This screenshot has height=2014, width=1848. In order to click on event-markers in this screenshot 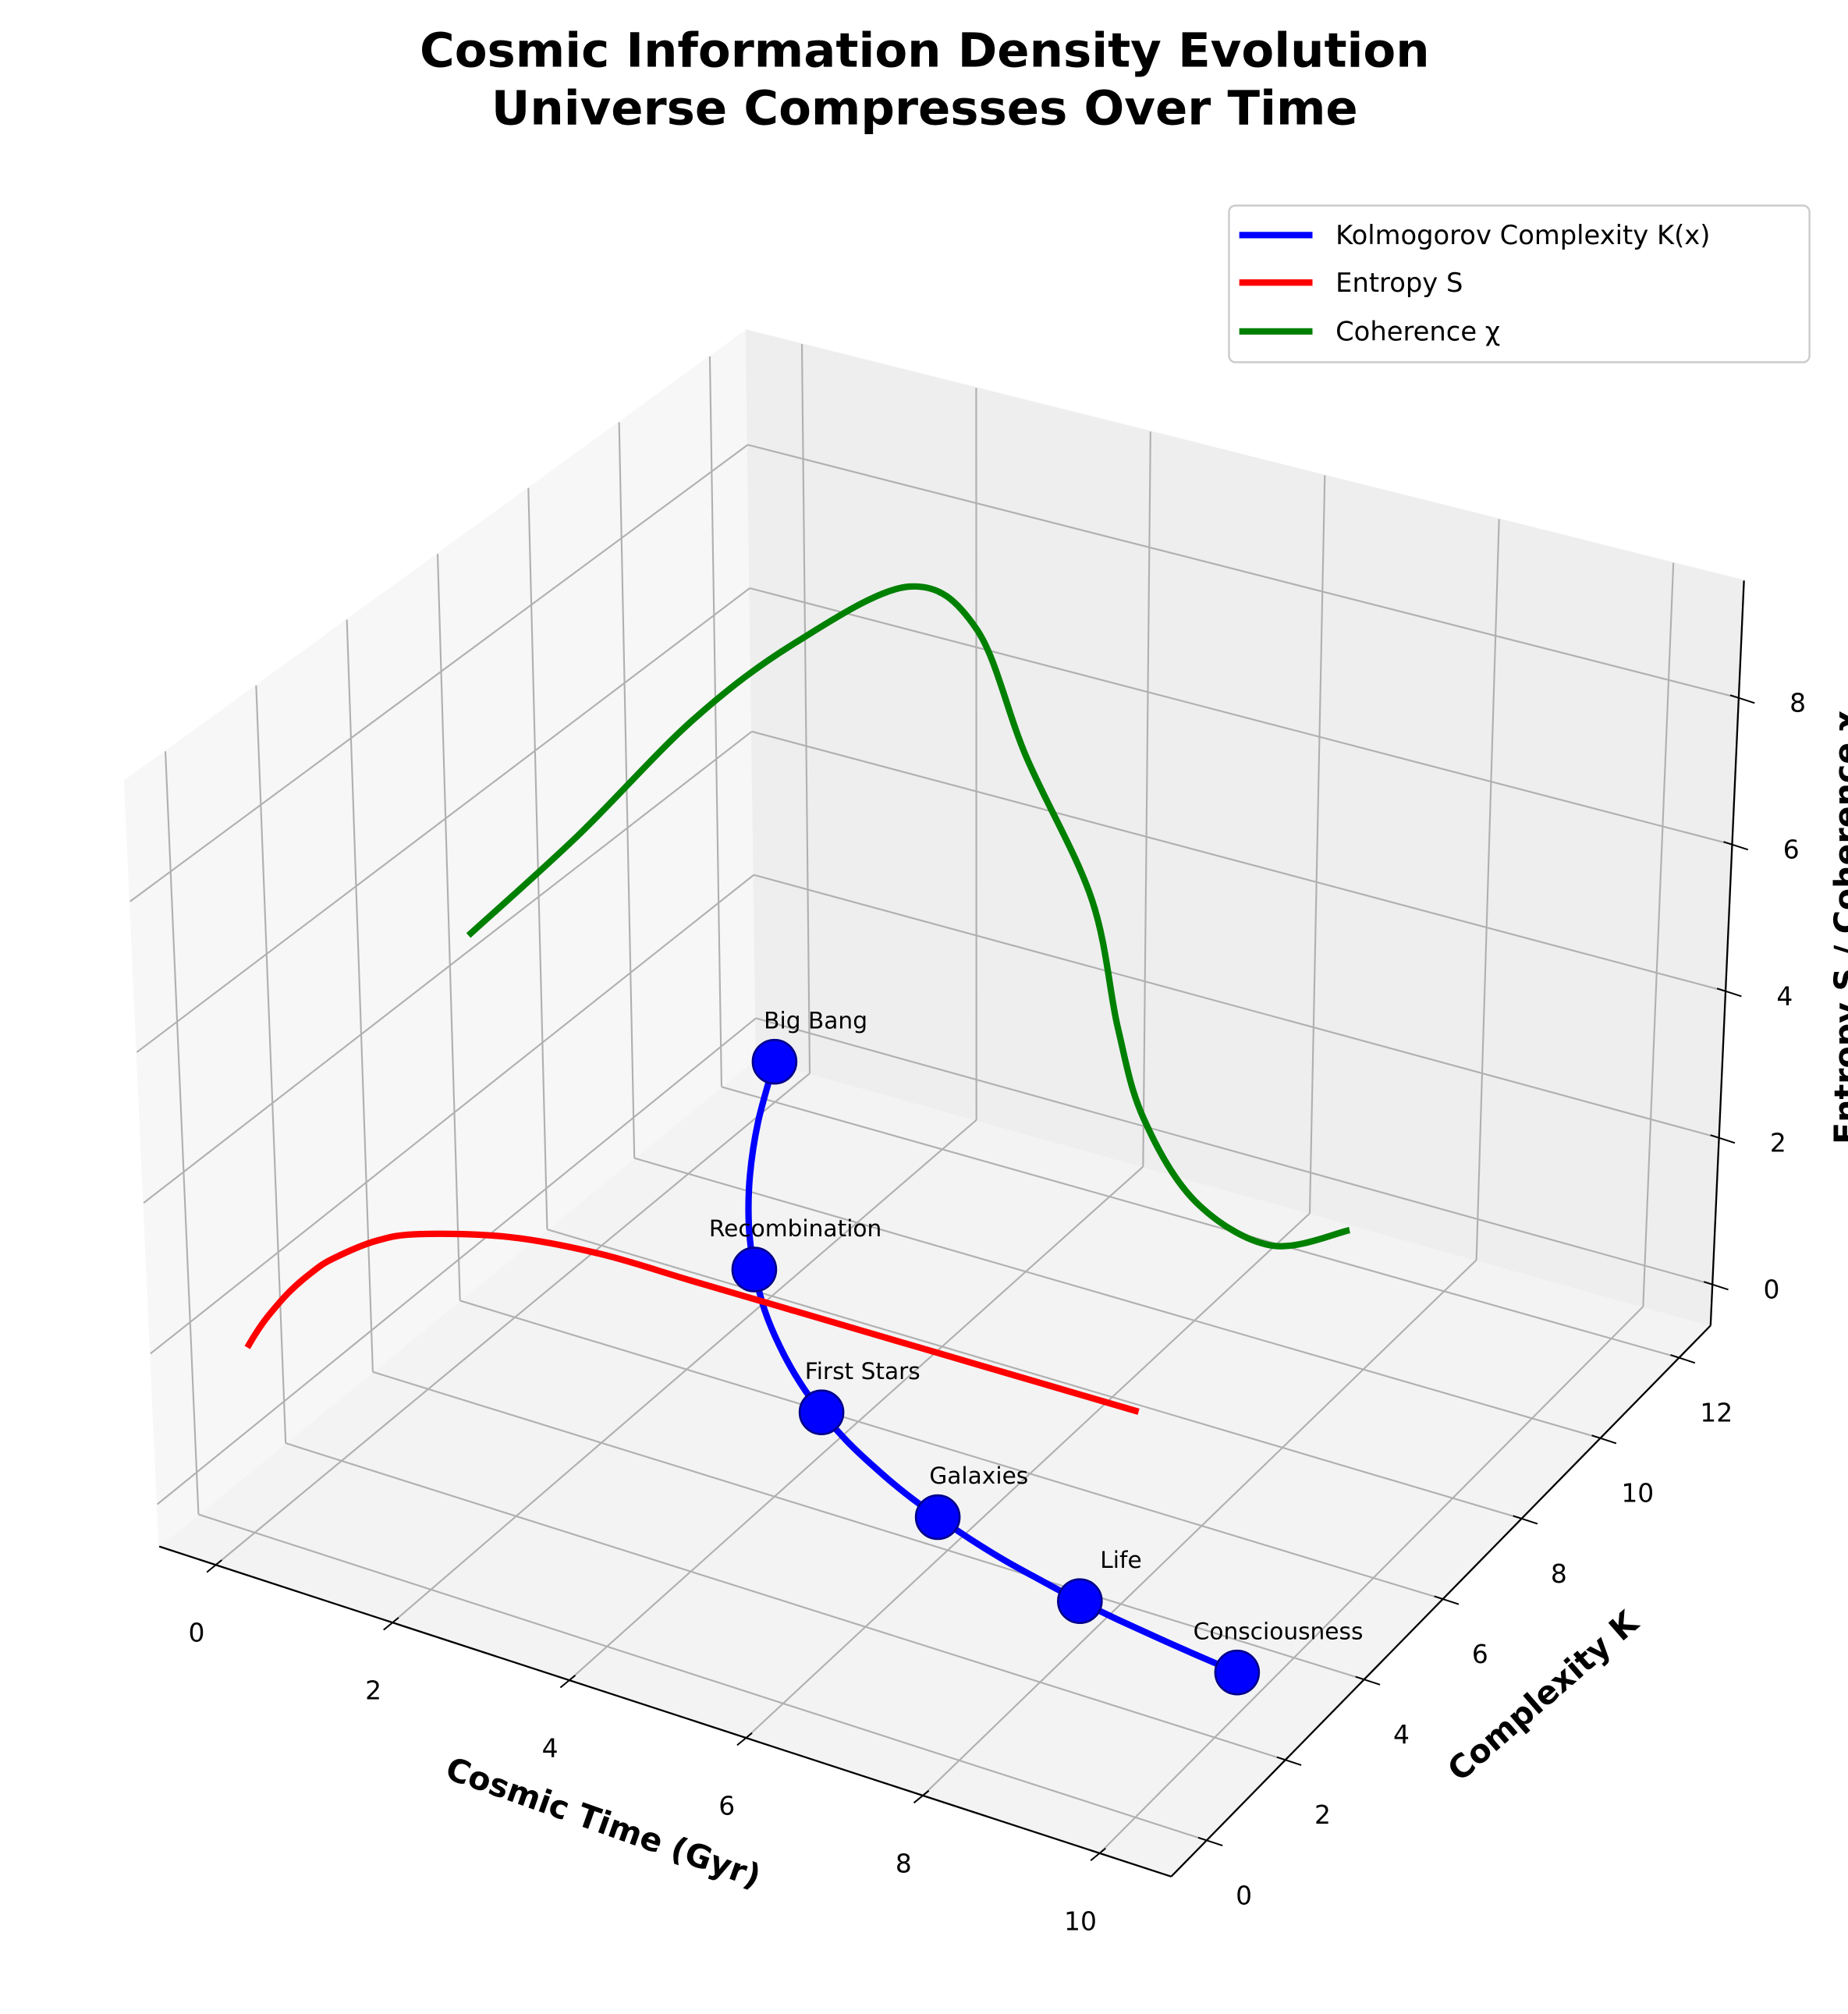, I will do `click(996, 1367)`.